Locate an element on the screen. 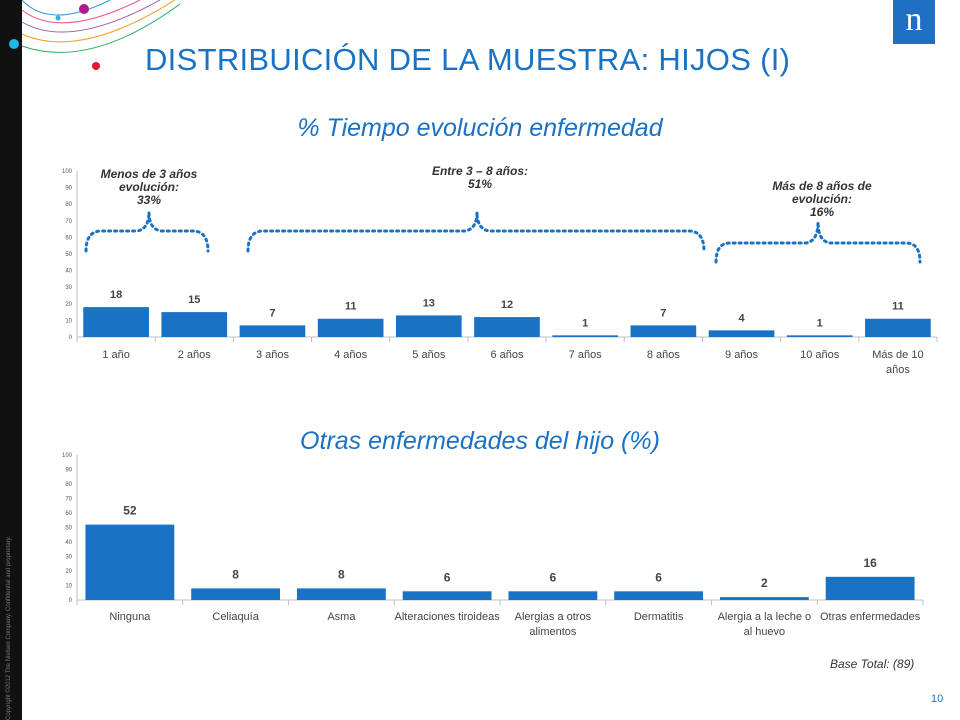  annotation-label: Menos de 3 años is located at coordinates (149, 174).